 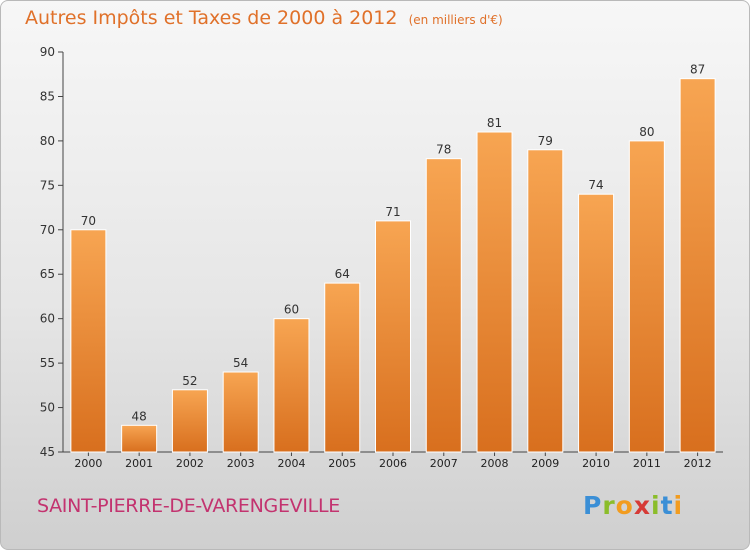 I want to click on x-tick-label: 2006, so click(x=393, y=463).